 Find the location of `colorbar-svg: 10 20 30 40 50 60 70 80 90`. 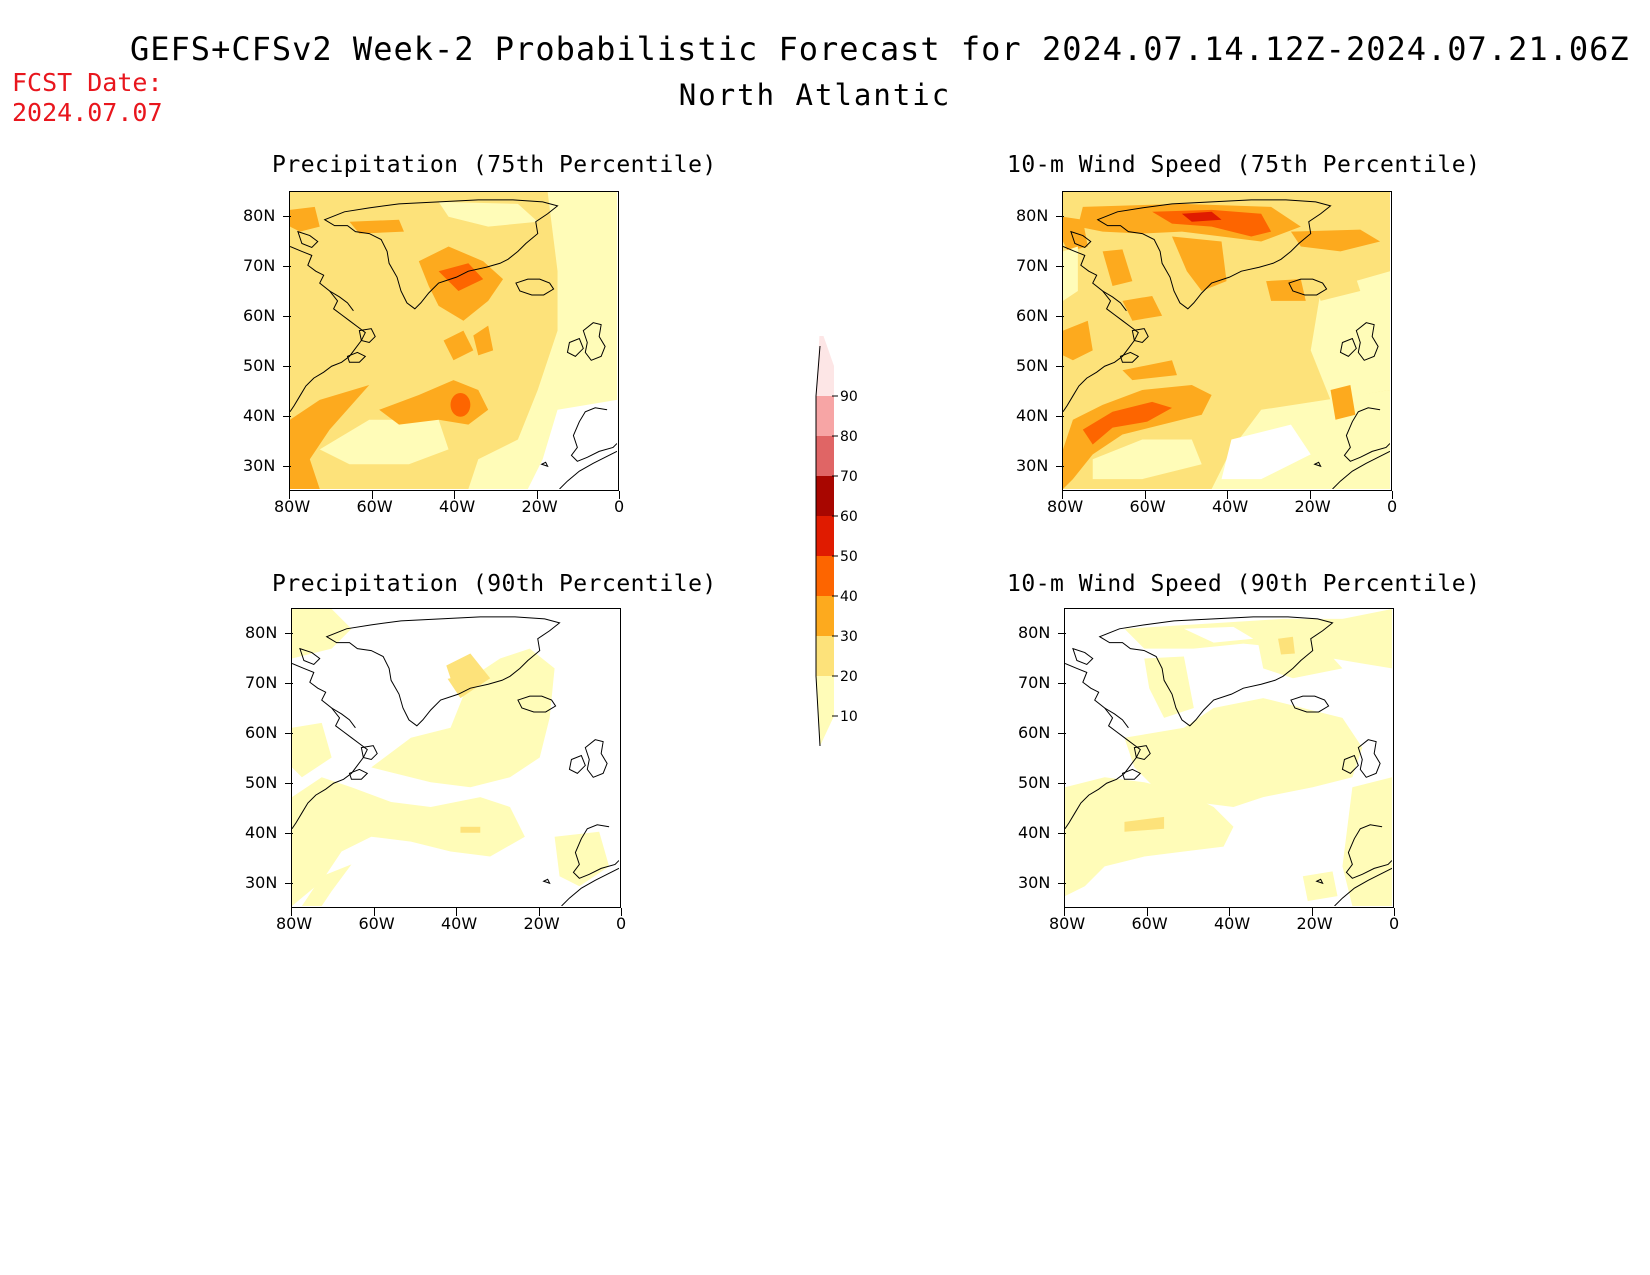

colorbar-svg: 10 20 30 40 50 60 70 80 90 is located at coordinates (836, 536).